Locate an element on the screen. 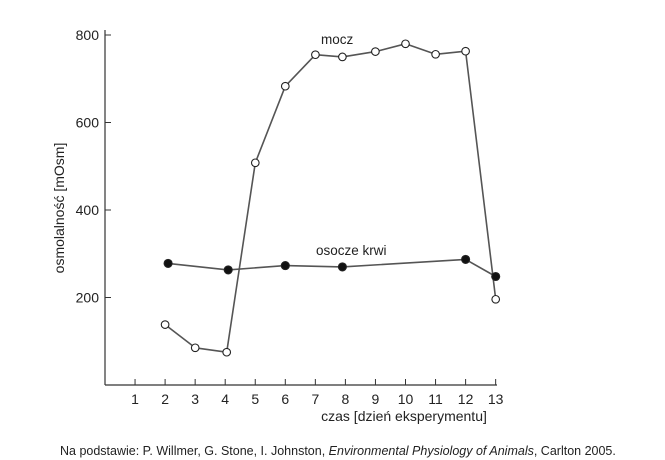 The height and width of the screenshot is (460, 665). x-tick-label: 8 is located at coordinates (346, 399).